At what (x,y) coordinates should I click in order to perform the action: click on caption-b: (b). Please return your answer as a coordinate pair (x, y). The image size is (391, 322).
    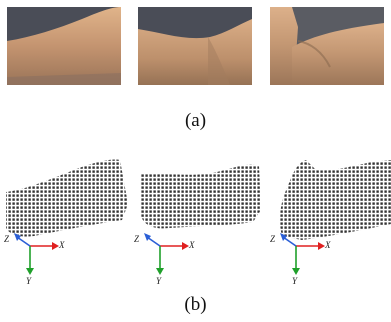
    Looking at the image, I should click on (195, 304).